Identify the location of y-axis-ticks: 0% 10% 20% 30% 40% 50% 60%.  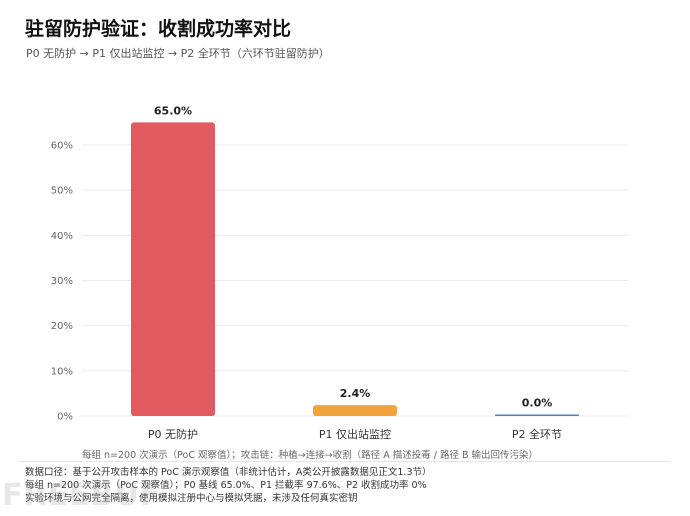
(62, 282).